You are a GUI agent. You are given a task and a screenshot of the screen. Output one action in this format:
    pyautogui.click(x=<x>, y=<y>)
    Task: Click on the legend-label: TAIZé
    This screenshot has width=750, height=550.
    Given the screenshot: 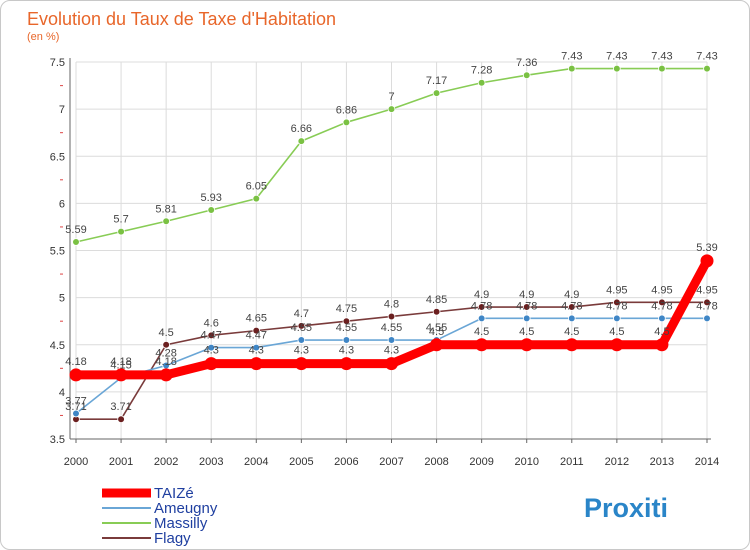 What is the action you would take?
    pyautogui.click(x=174, y=493)
    